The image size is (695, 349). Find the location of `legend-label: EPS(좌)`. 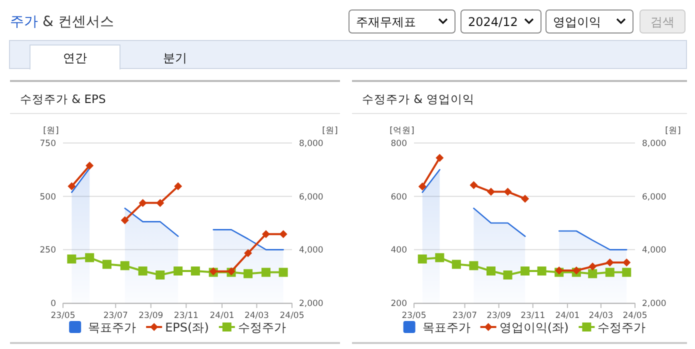

legend-label: EPS(좌) is located at coordinates (187, 327).